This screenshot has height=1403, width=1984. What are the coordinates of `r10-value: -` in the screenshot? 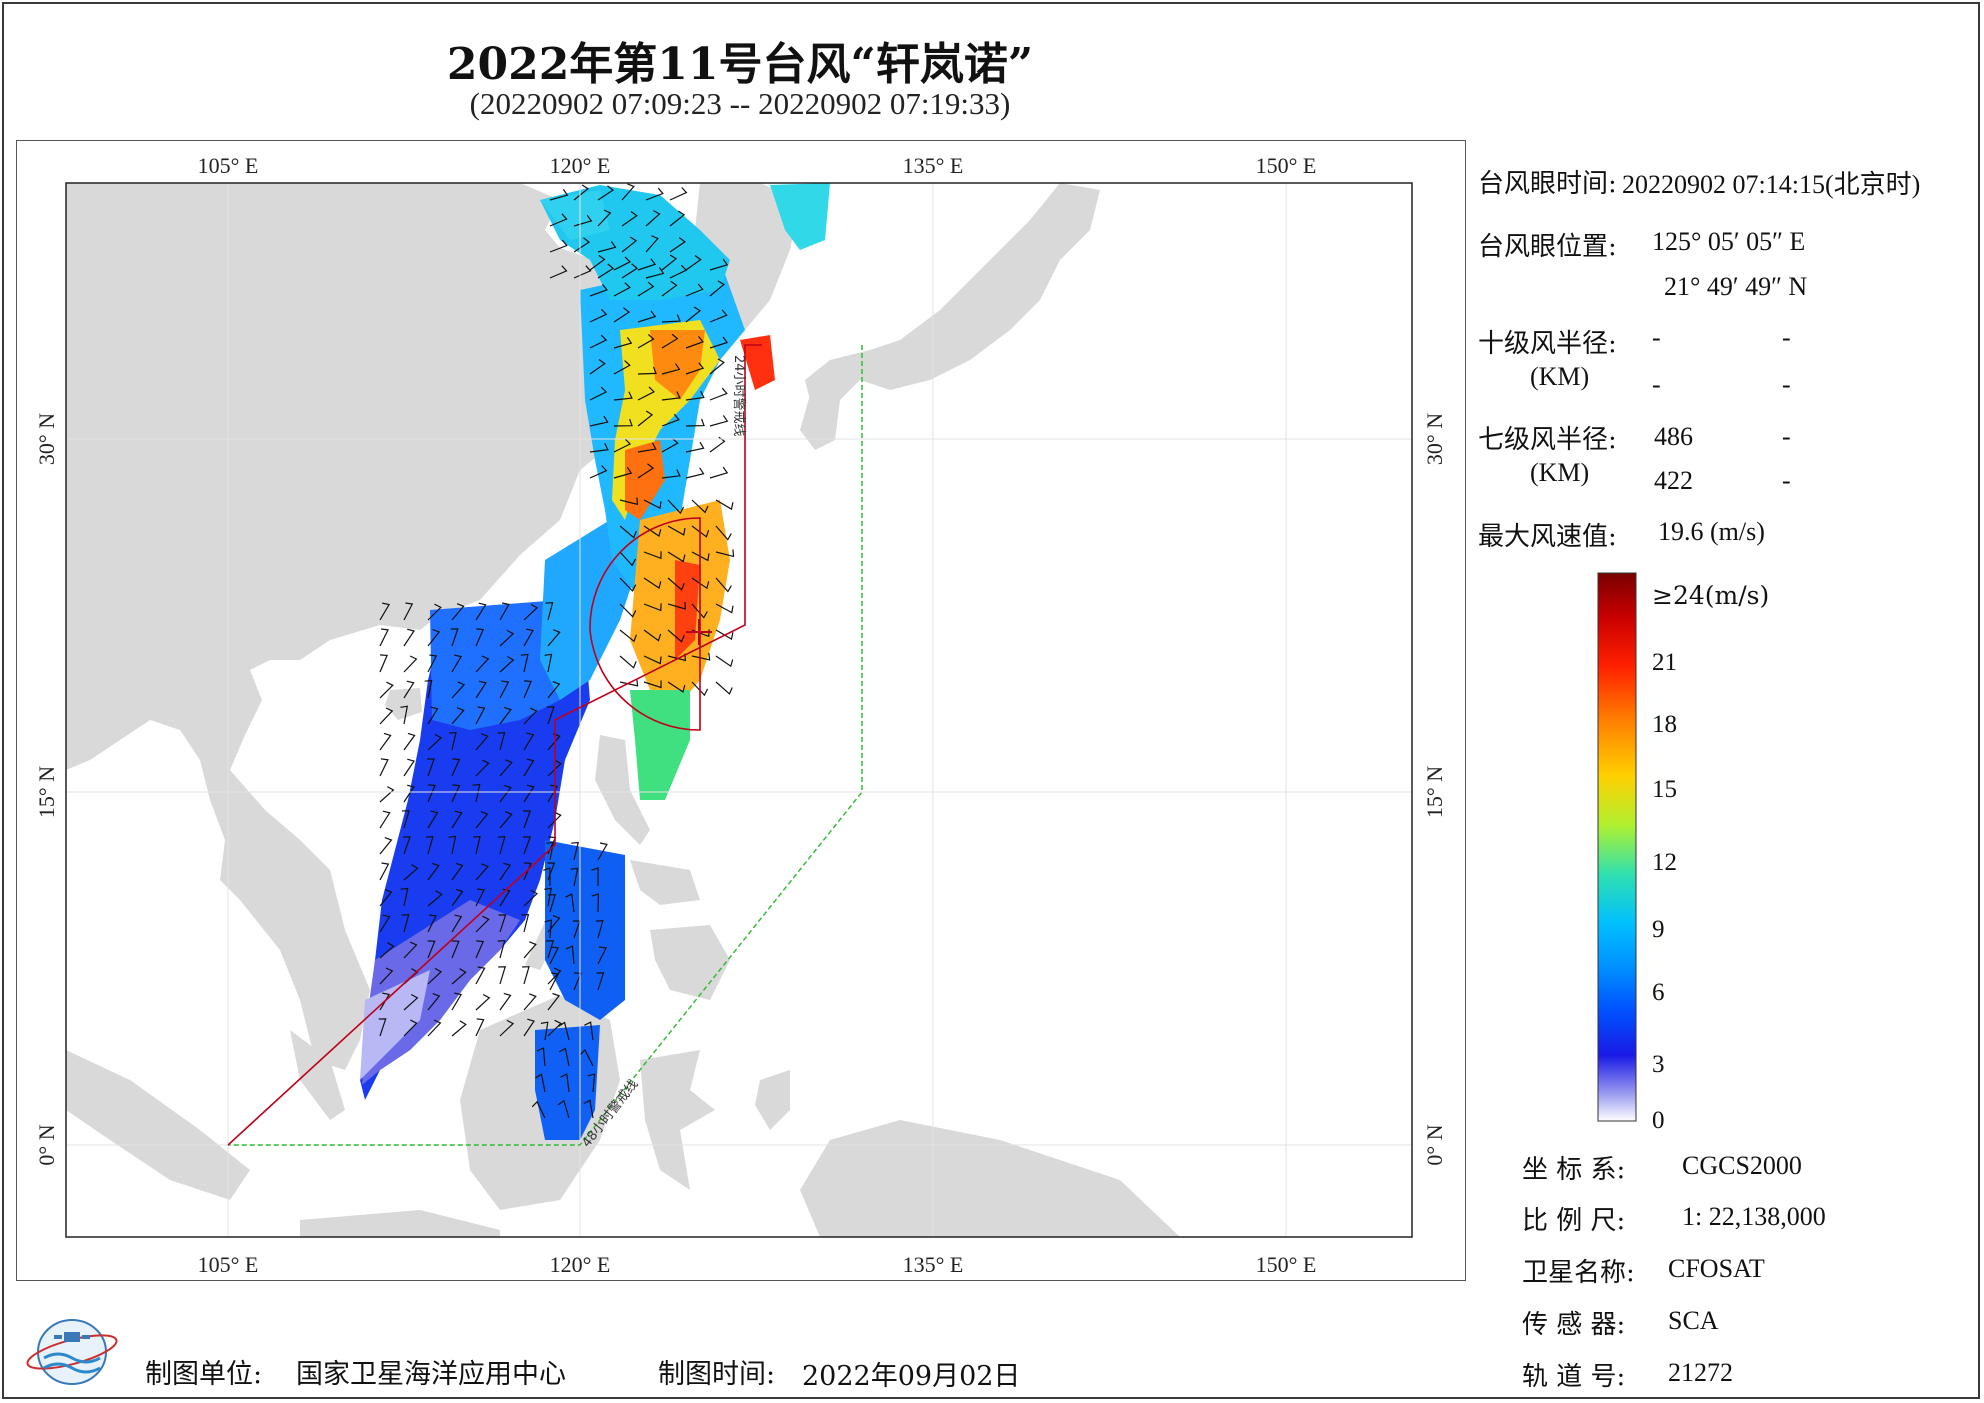 It's located at (1656, 337).